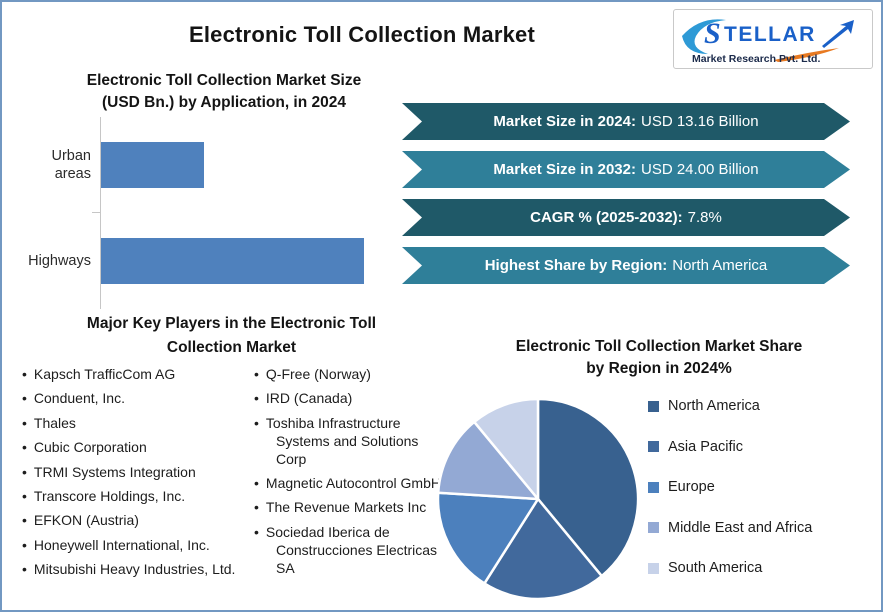 The height and width of the screenshot is (612, 883). I want to click on pie-chart-title-line2: by Region in 2024%, so click(659, 369).